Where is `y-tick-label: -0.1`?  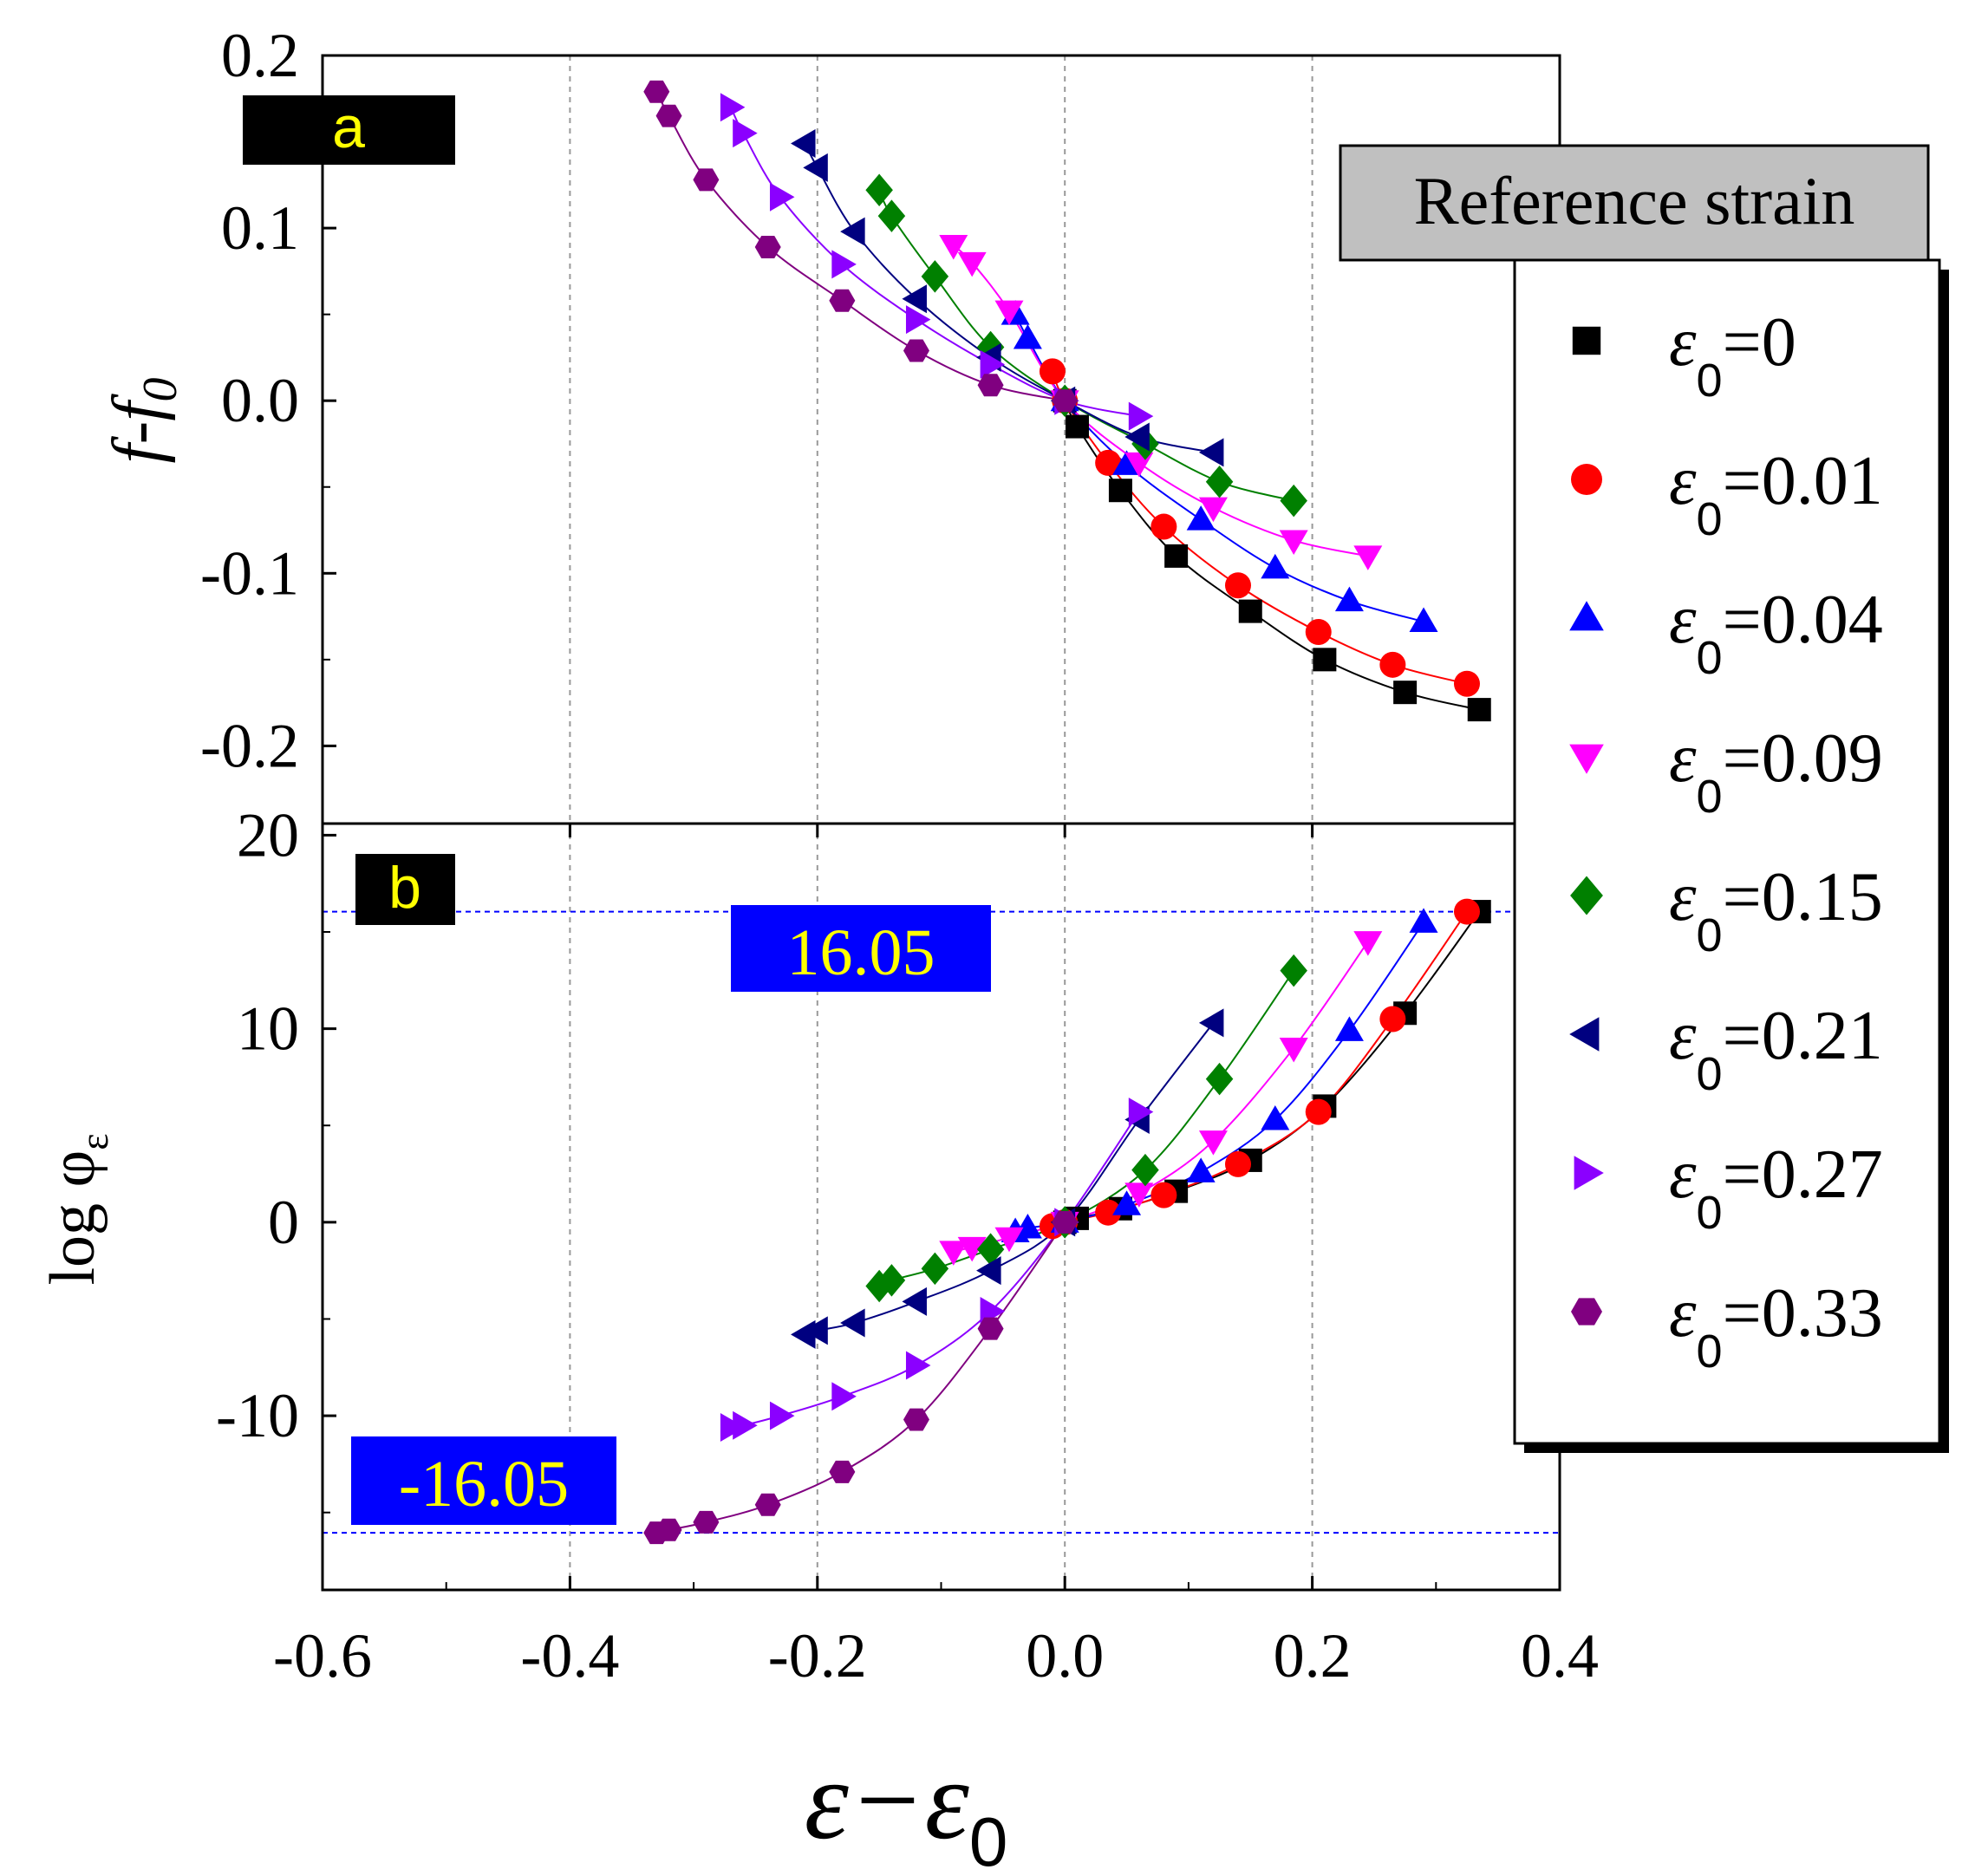 y-tick-label: -0.1 is located at coordinates (249, 573).